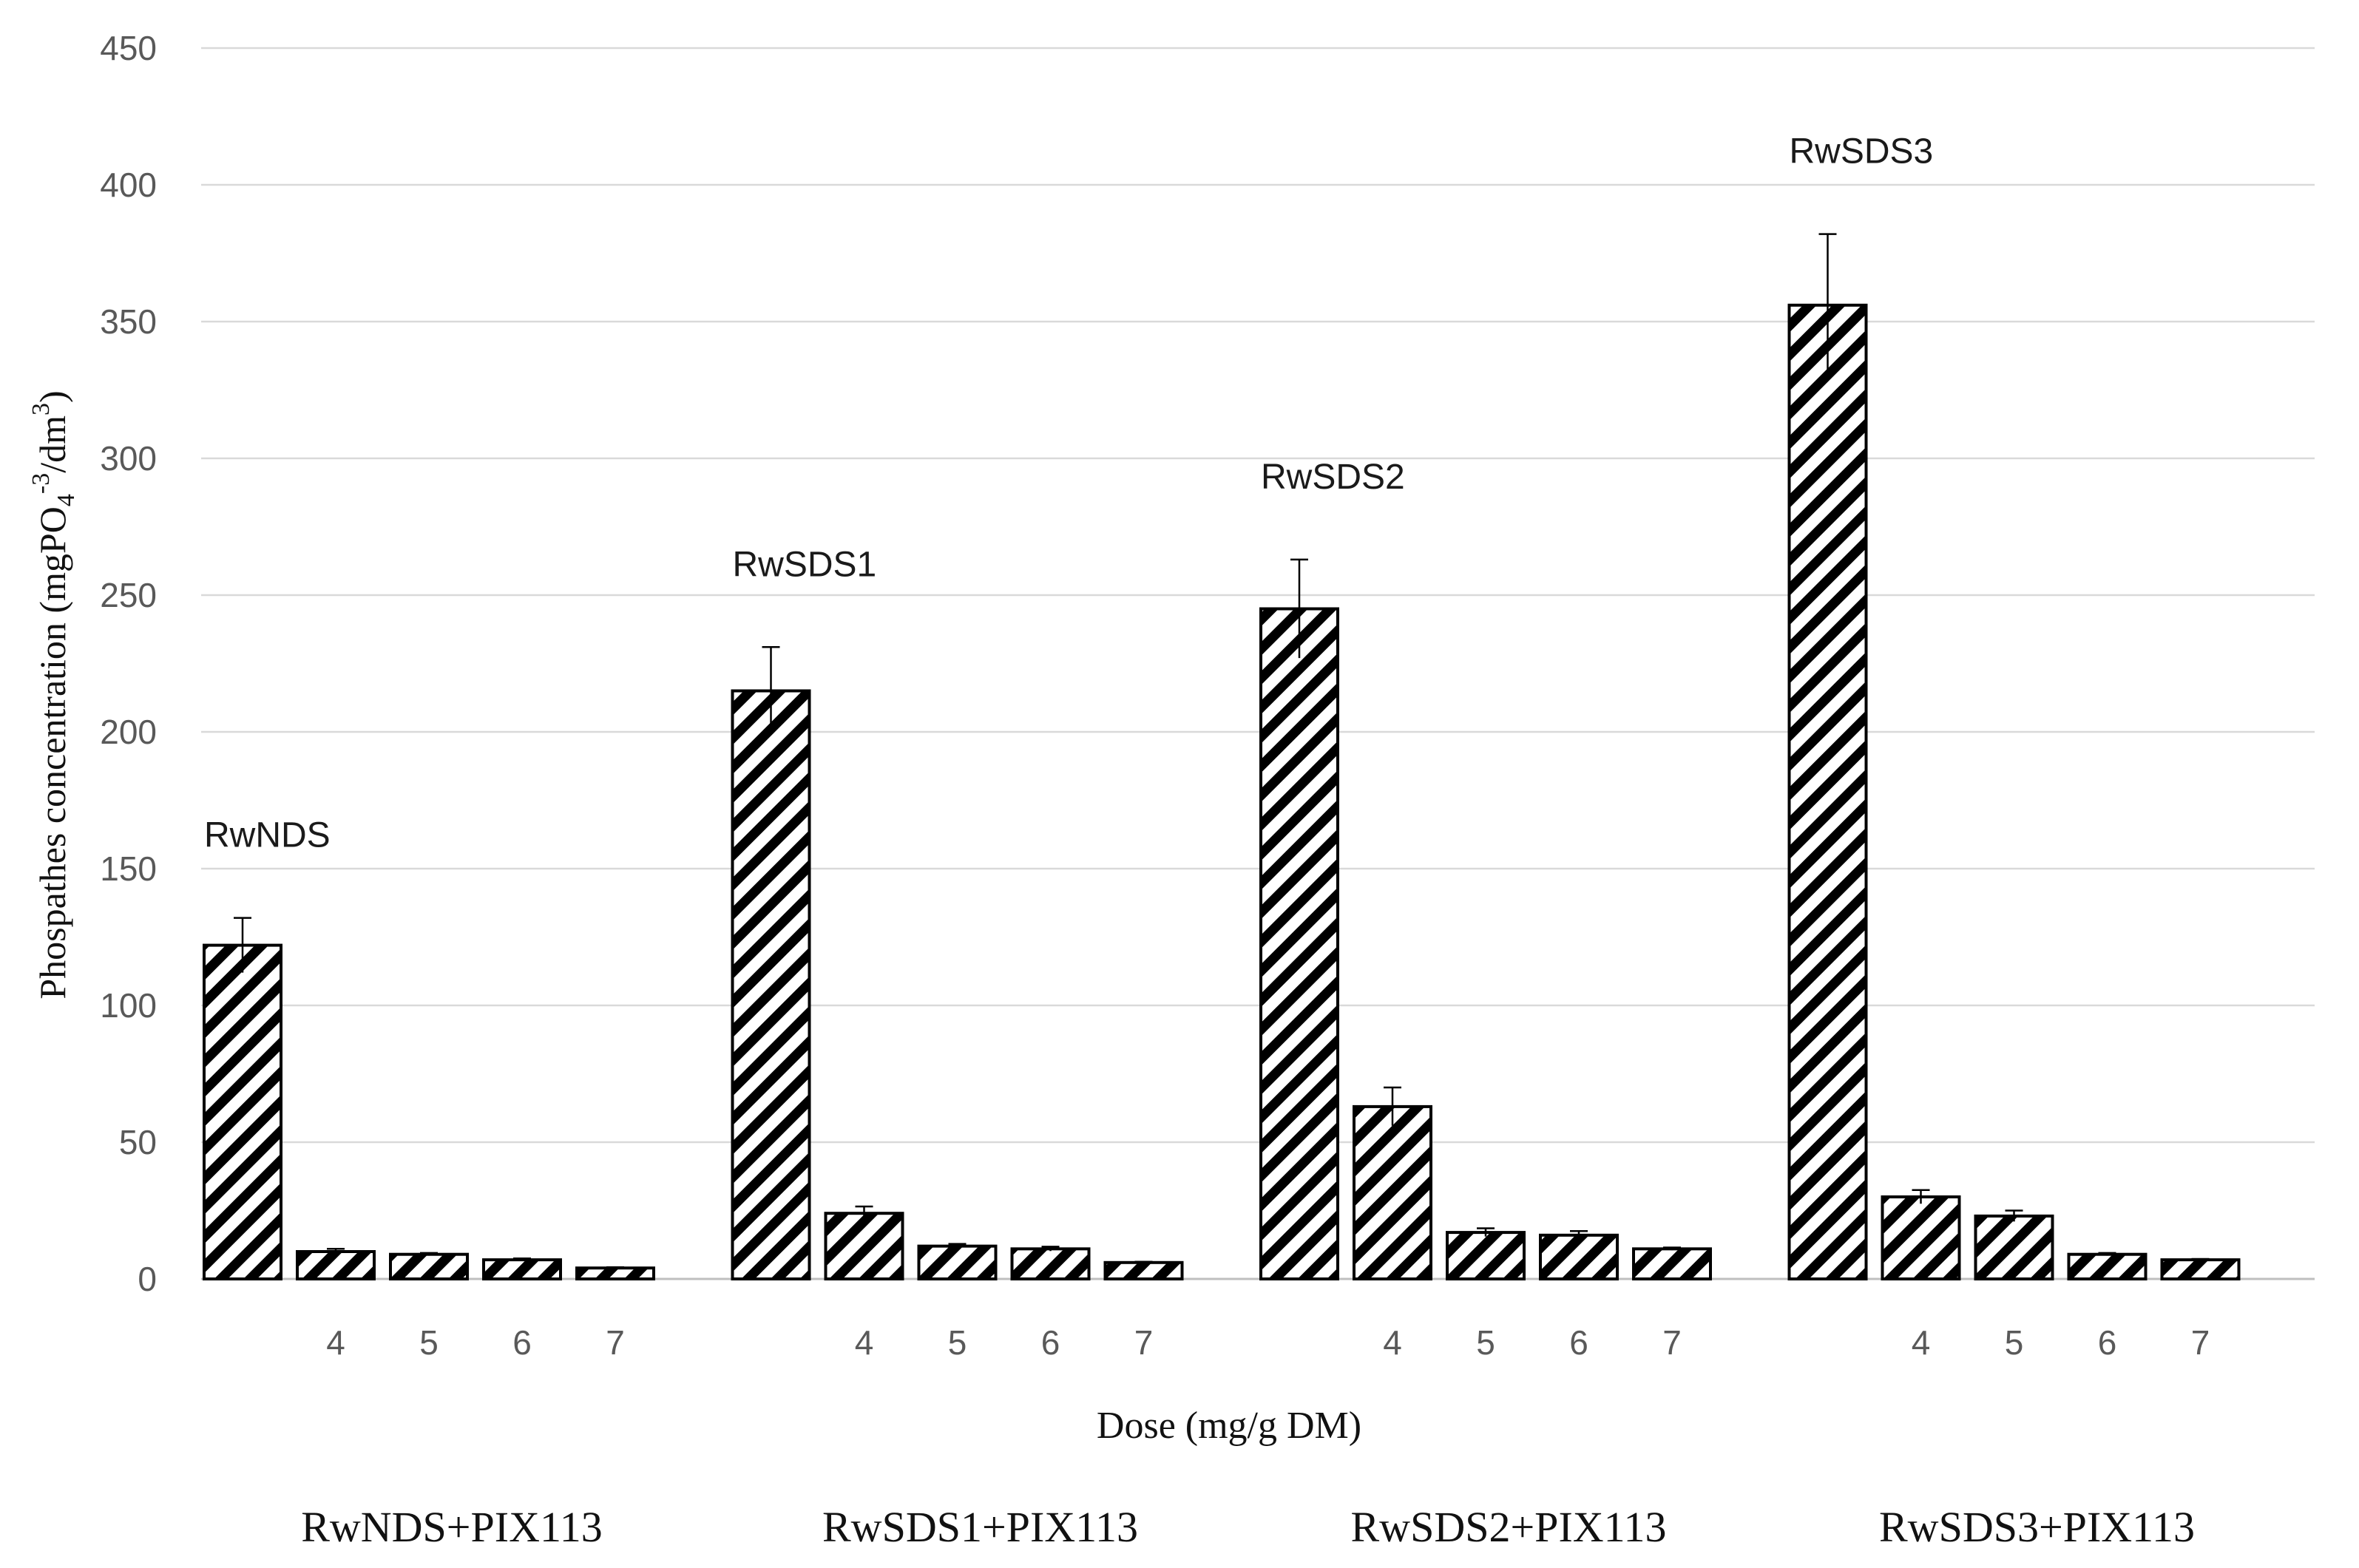  What do you see at coordinates (128, 48) in the screenshot?
I see `y-tick-label: 450` at bounding box center [128, 48].